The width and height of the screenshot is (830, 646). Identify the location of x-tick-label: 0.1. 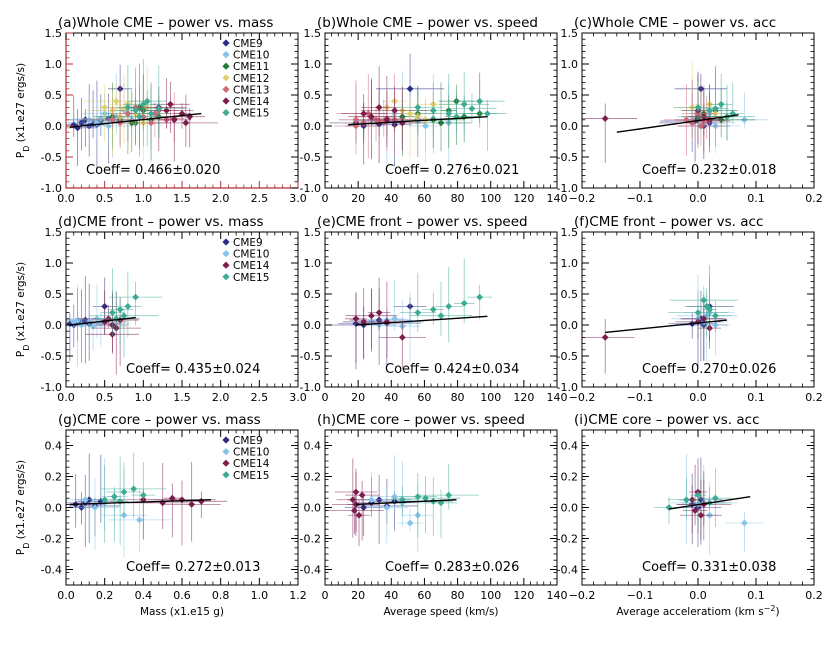
(756, 198).